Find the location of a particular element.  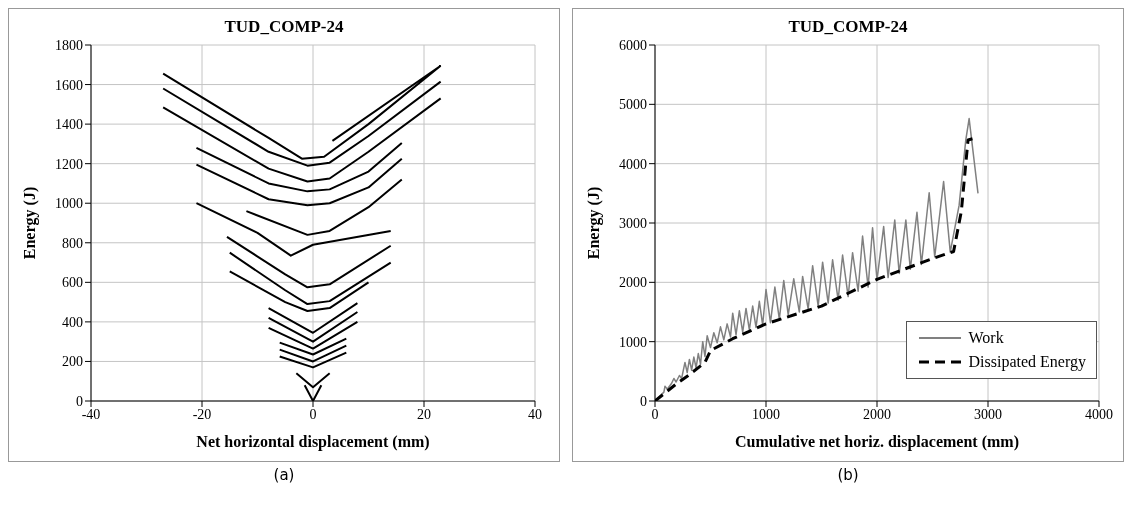

legend-label: Dissipated Energy is located at coordinates (1027, 362).